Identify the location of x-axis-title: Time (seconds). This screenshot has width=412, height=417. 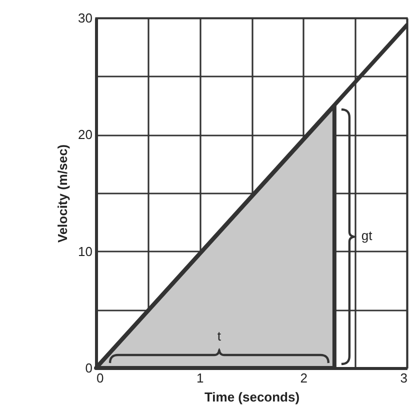
(252, 397).